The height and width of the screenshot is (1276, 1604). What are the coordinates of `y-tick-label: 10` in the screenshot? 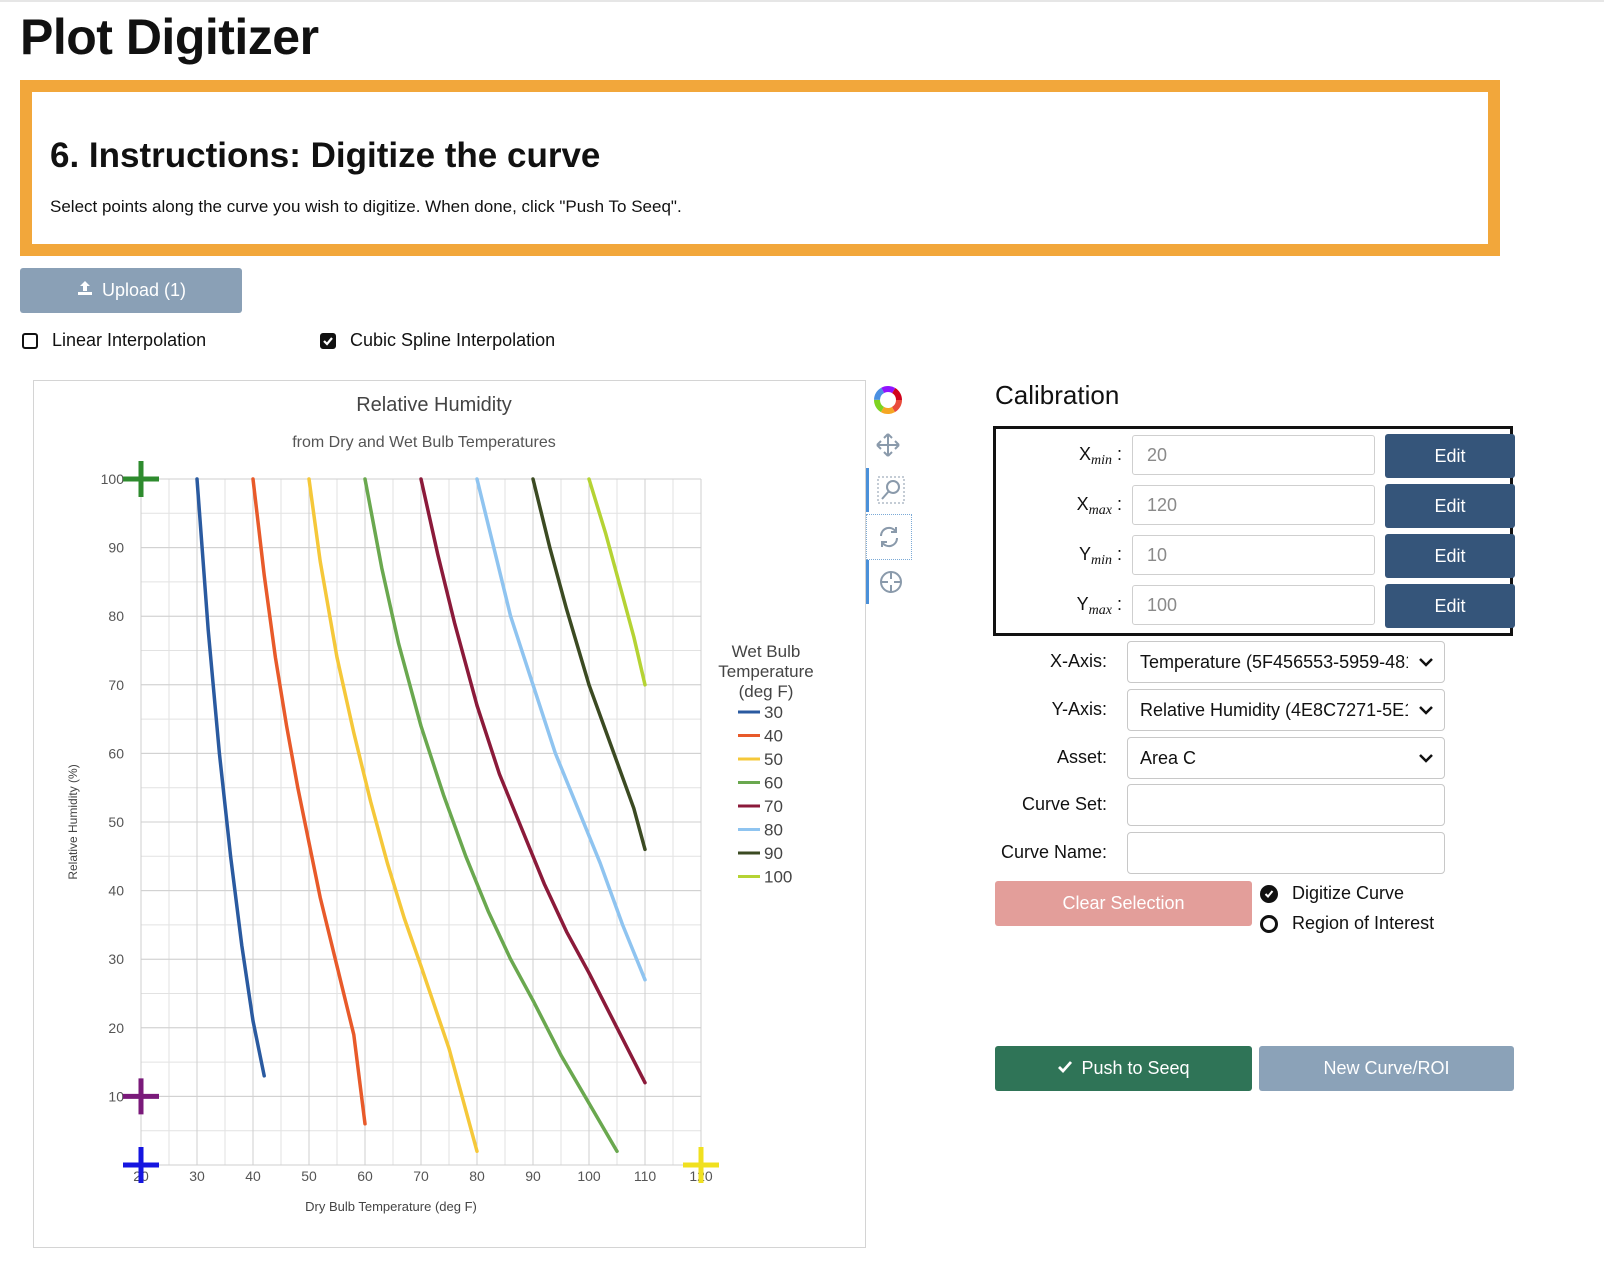 It's located at (116, 1096).